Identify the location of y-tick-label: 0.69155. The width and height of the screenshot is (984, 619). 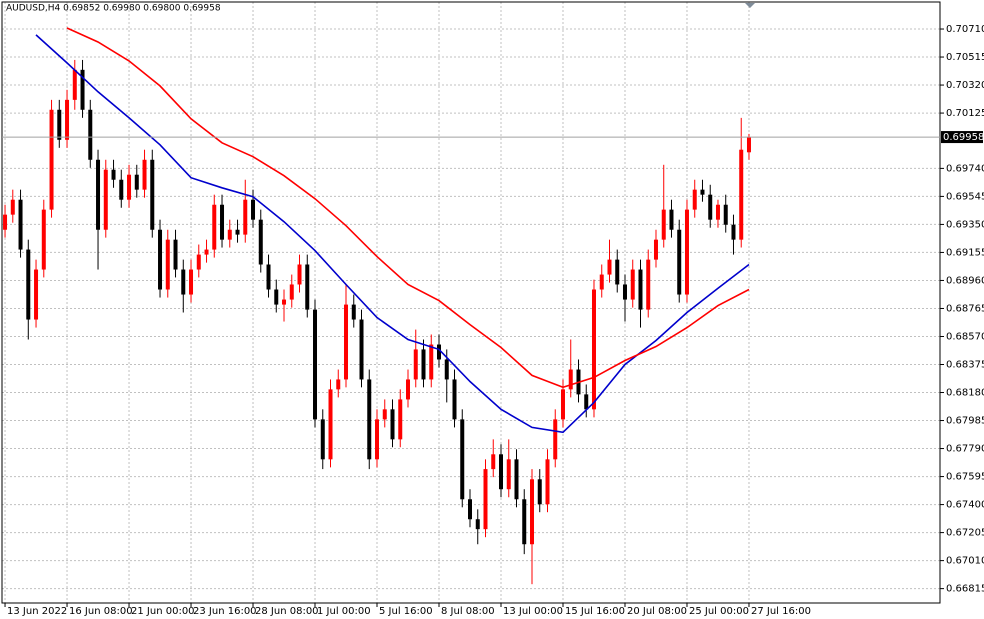
(965, 252).